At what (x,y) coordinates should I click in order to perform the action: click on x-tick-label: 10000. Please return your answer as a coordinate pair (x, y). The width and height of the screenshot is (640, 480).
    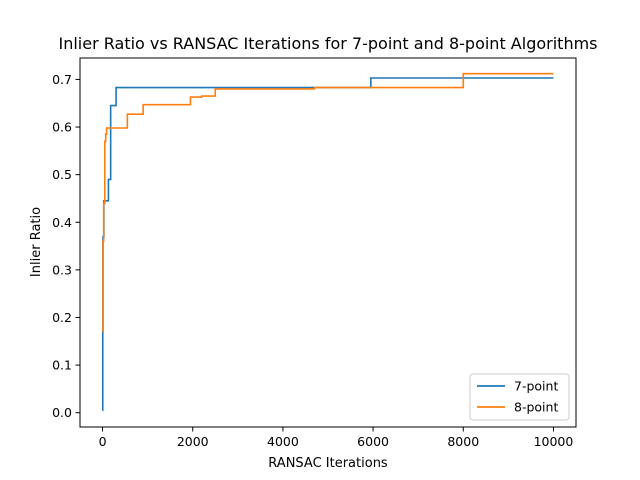
    Looking at the image, I should click on (554, 441).